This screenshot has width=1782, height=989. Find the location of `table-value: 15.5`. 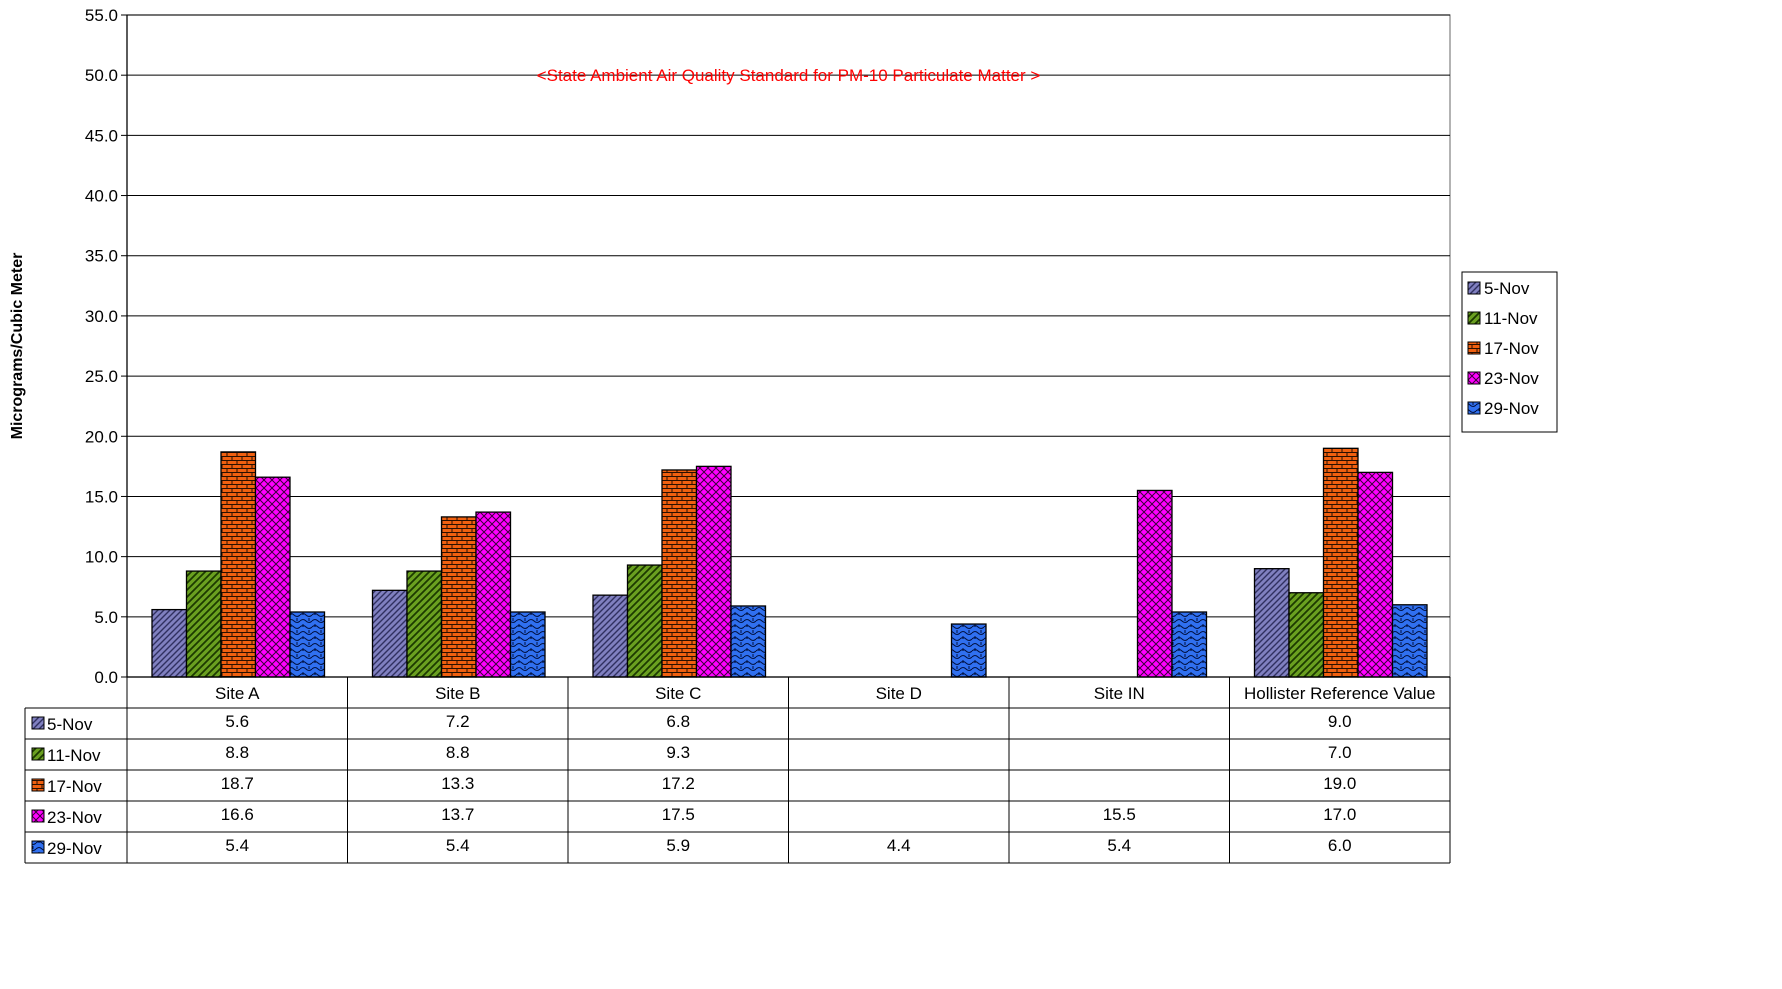

table-value: 15.5 is located at coordinates (1119, 814).